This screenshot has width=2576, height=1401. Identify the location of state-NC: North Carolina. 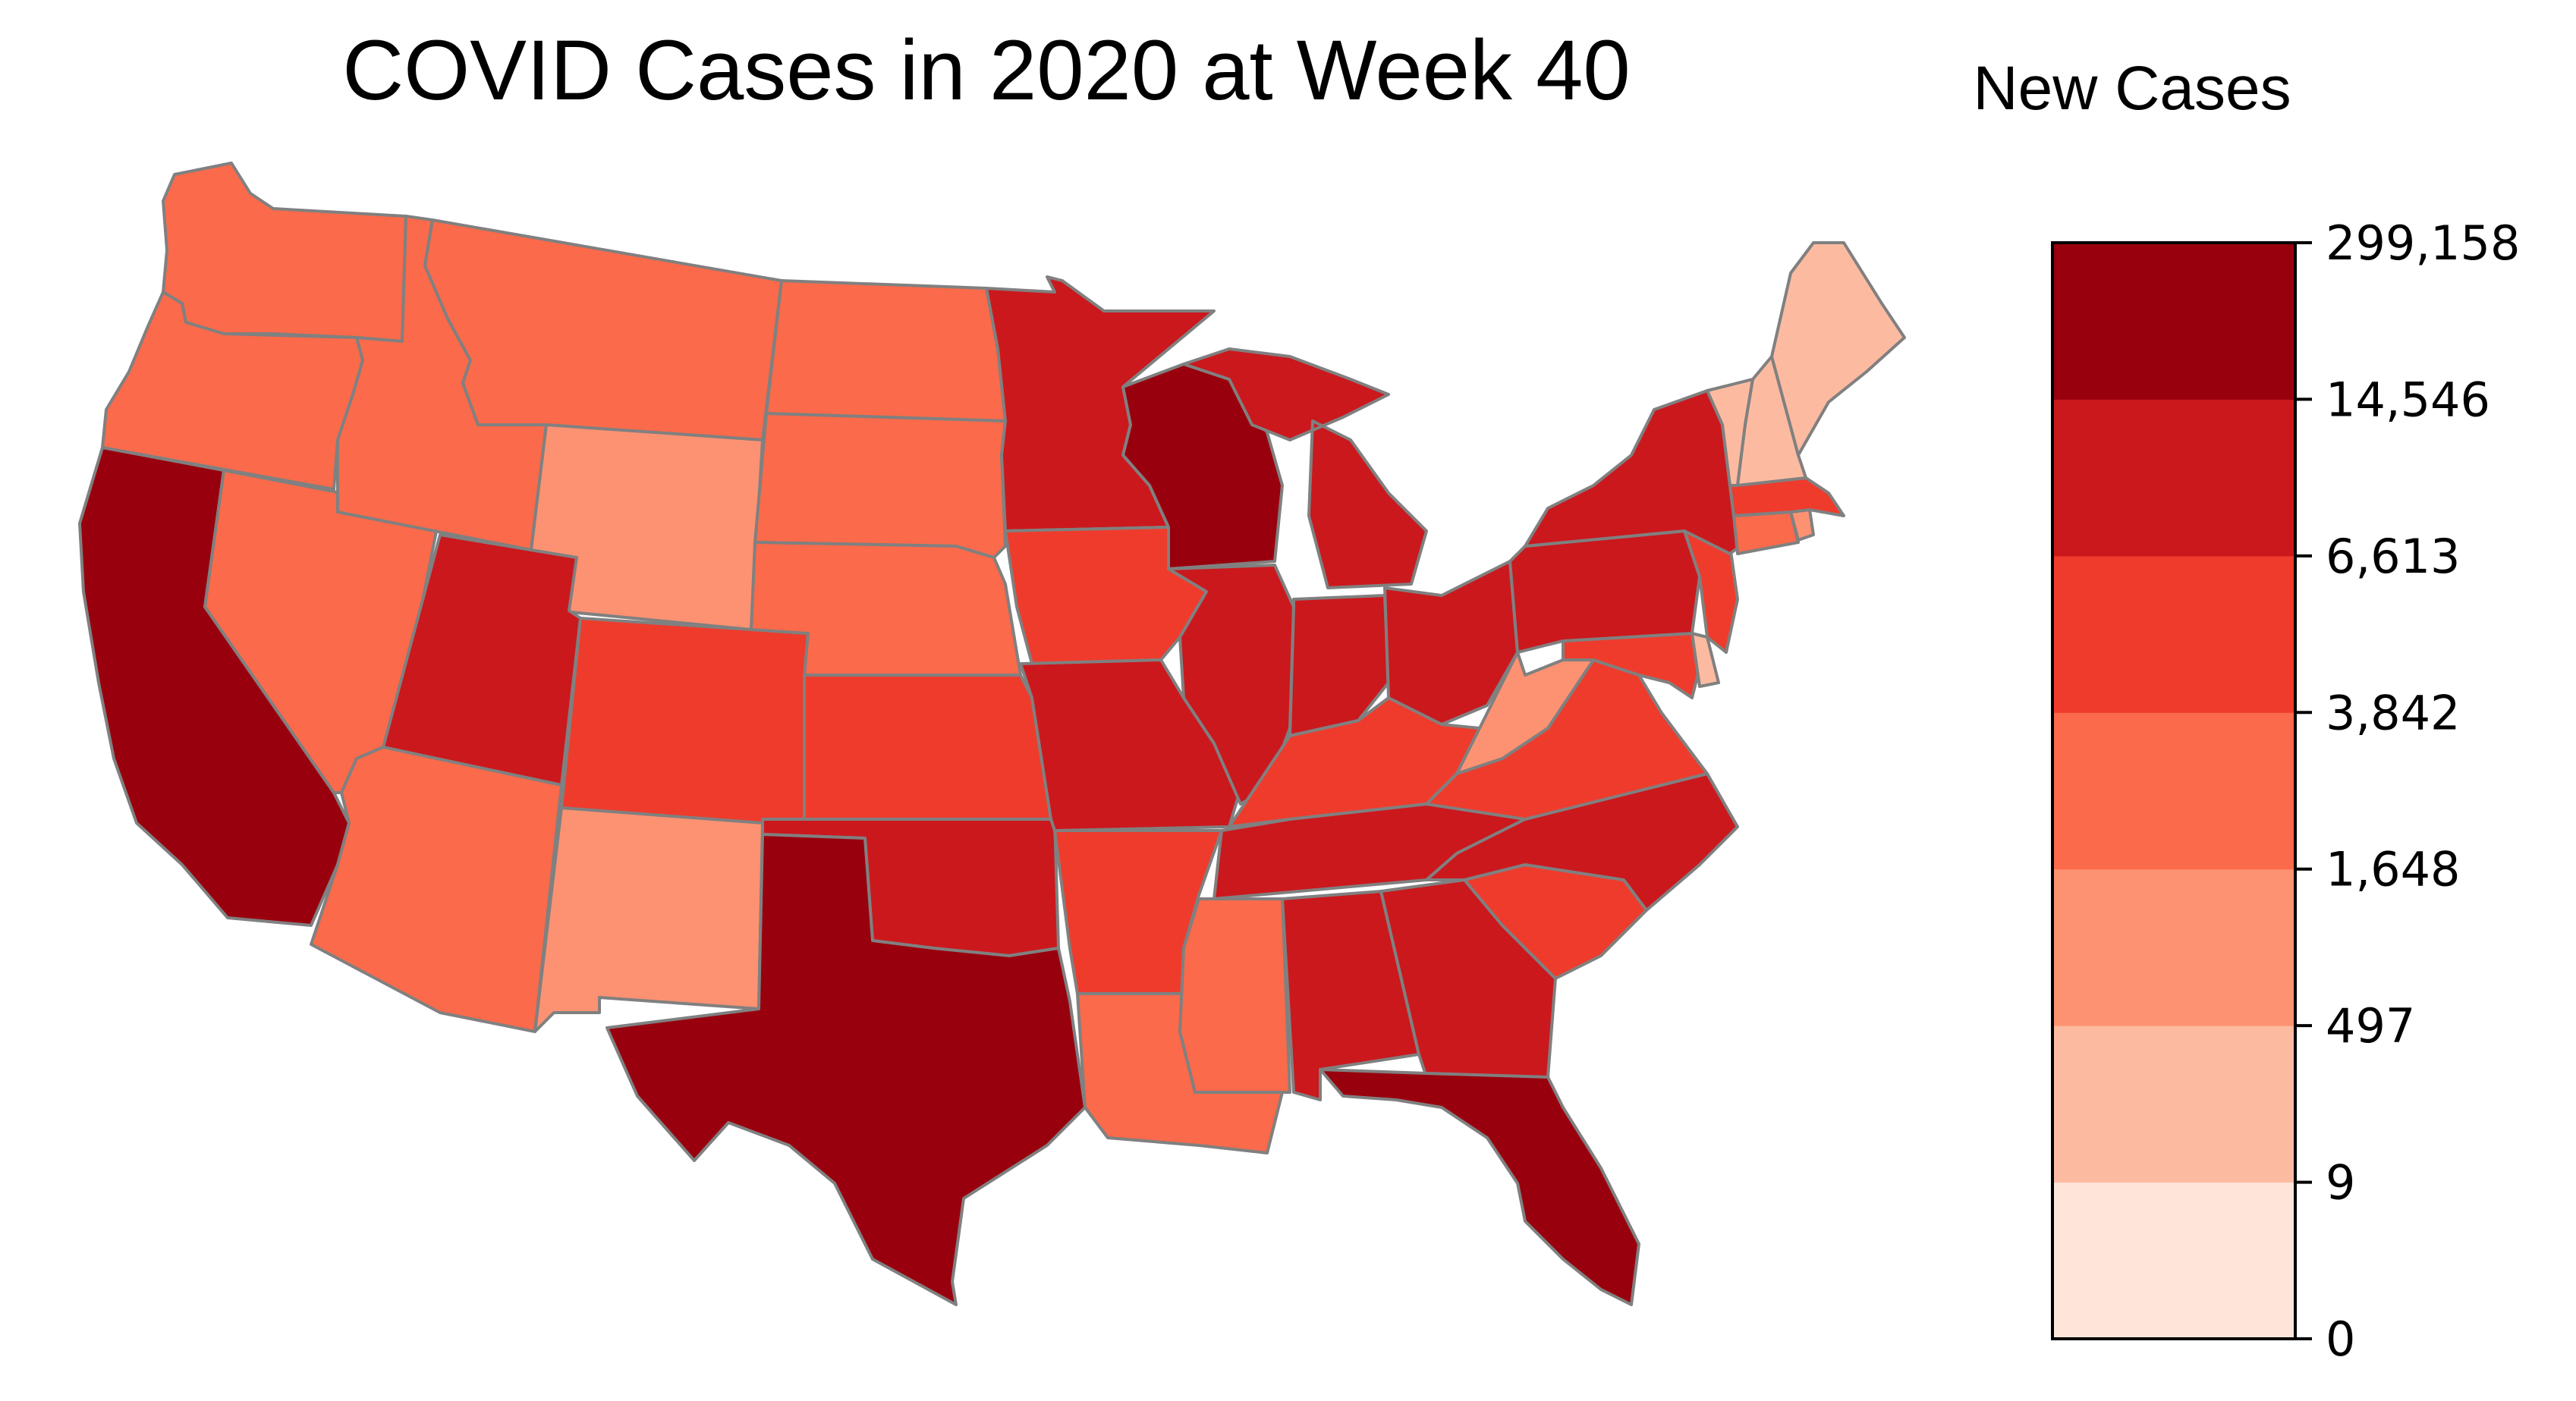
(1582, 842).